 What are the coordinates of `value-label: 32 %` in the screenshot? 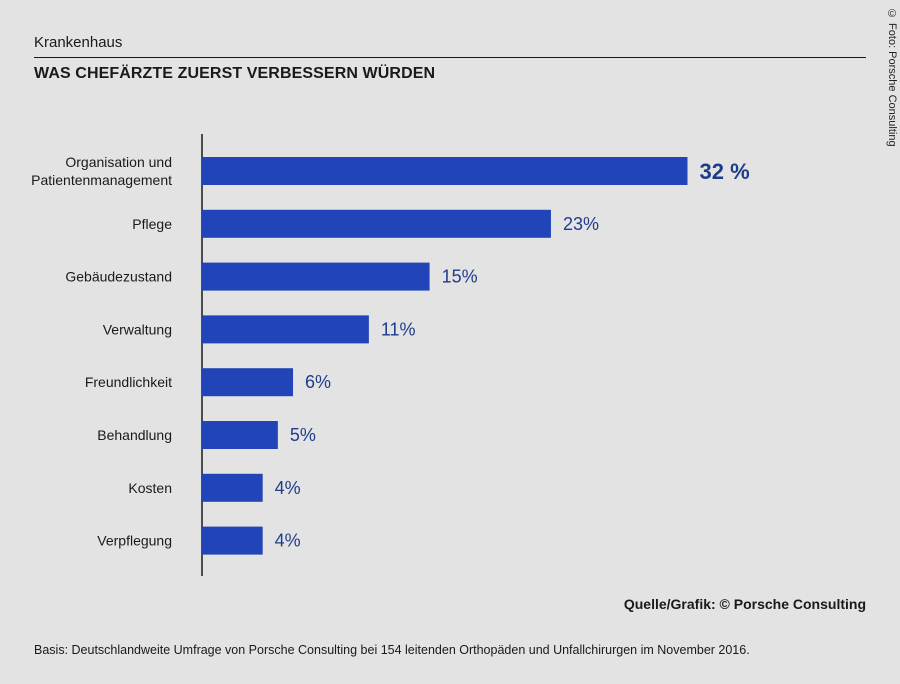 It's located at (724, 171).